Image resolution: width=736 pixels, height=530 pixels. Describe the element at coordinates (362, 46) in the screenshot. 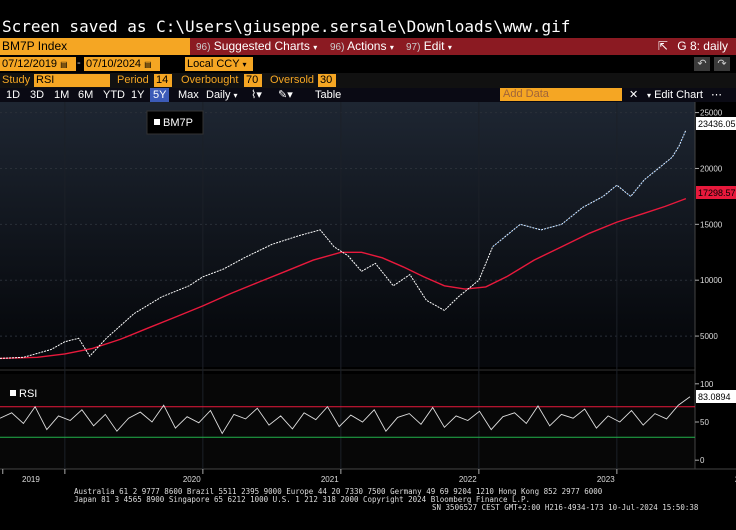

I see `actions-menu: 96) Actions ▾` at that location.